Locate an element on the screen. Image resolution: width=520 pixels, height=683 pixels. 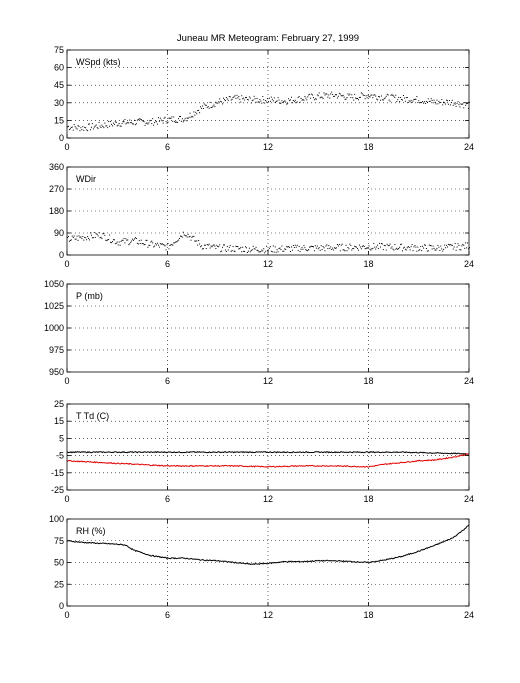
y-tick-label: 5 is located at coordinates (61, 438).